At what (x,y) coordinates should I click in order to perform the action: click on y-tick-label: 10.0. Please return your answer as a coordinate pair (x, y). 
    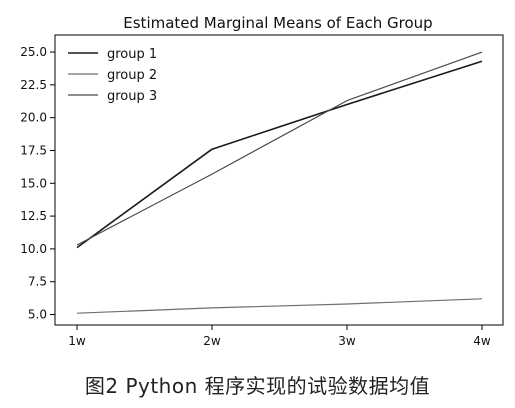
    Looking at the image, I should click on (33, 249).